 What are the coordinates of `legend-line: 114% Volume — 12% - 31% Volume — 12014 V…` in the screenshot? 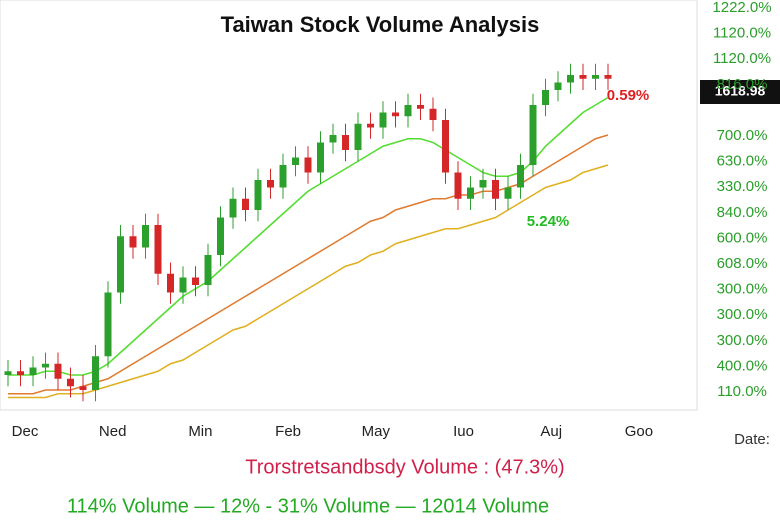 It's located at (308, 506).